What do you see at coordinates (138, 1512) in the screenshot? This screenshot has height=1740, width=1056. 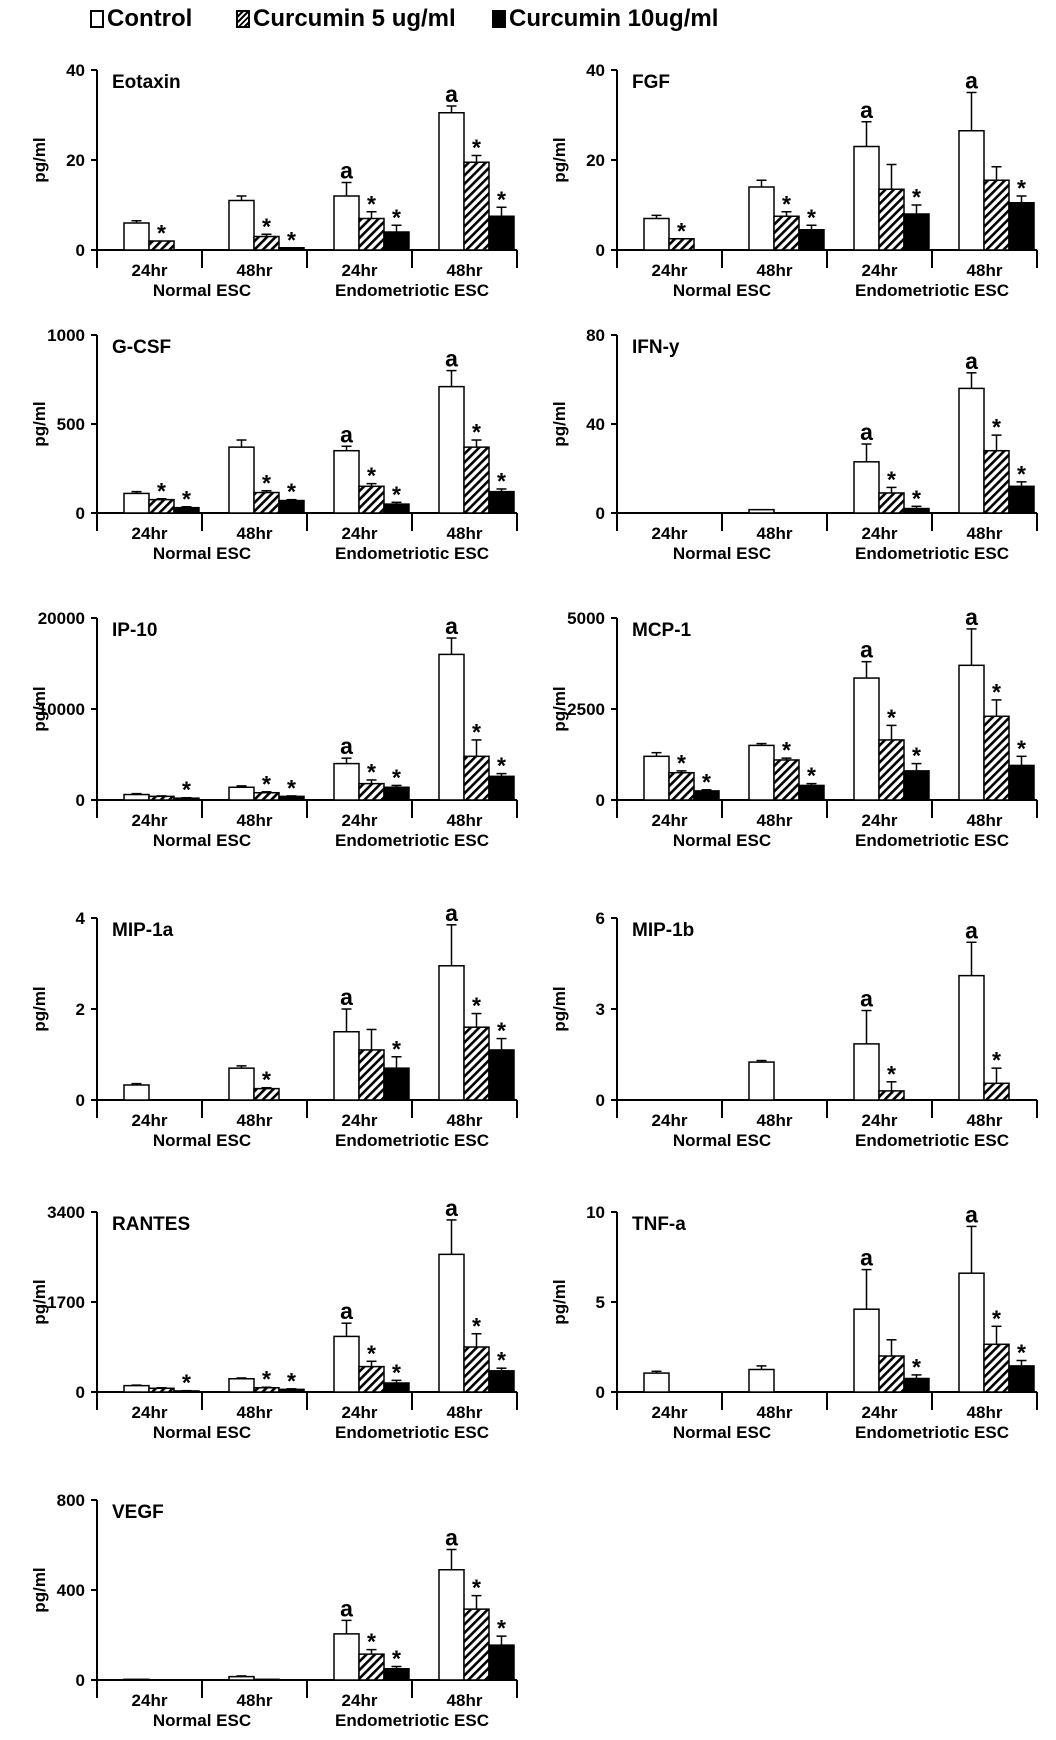 I see `panel-title: VEGF` at bounding box center [138, 1512].